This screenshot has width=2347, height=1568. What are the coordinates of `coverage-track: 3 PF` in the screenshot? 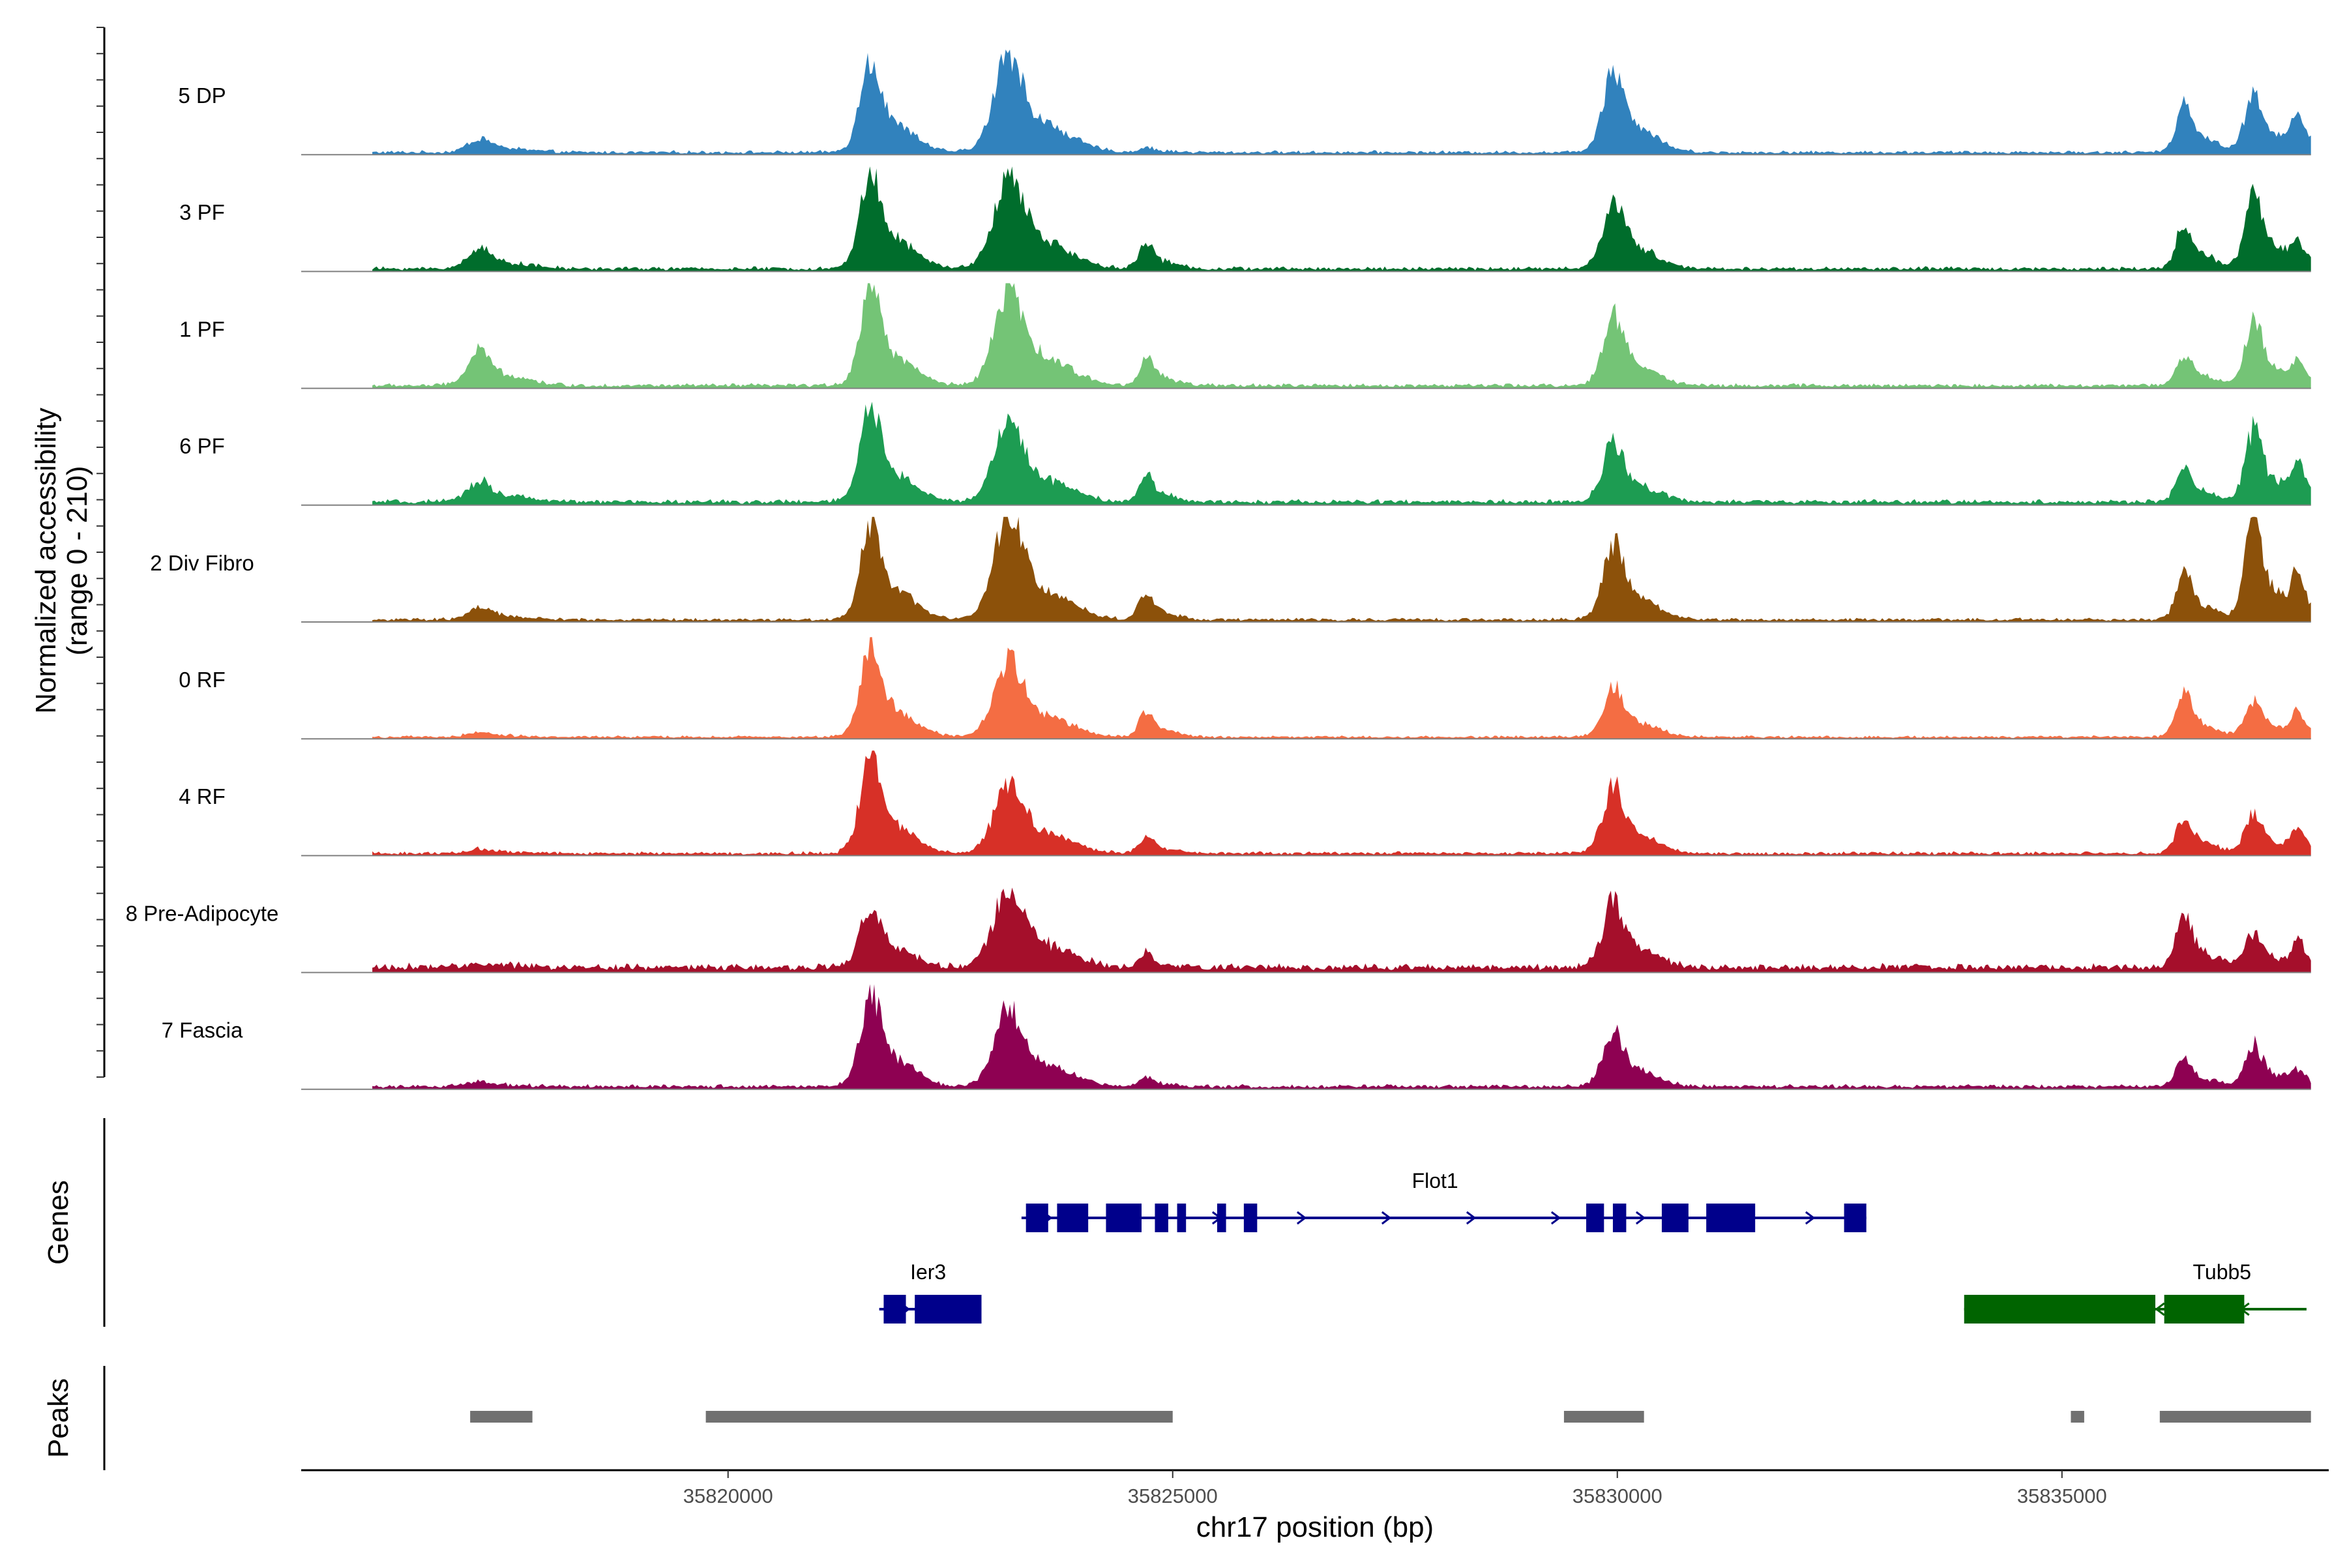 It's located at (1245, 220).